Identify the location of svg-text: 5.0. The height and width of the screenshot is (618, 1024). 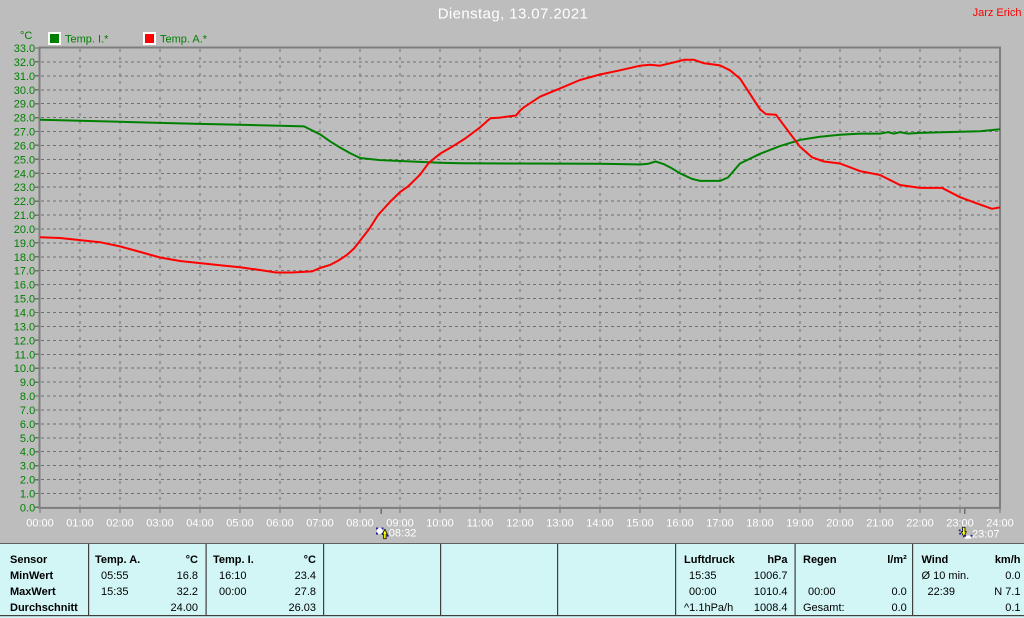
(27, 439).